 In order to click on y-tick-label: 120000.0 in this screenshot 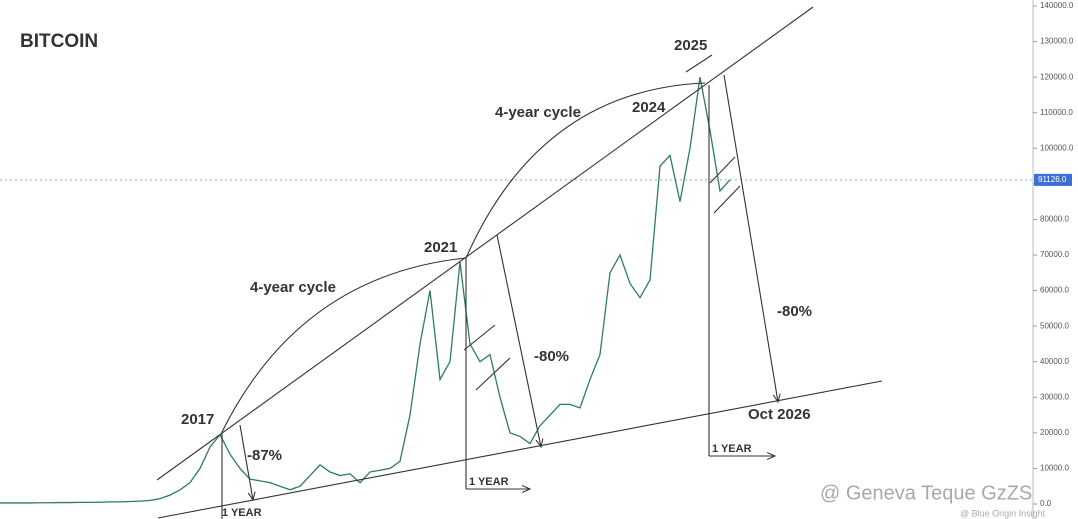, I will do `click(1057, 76)`.